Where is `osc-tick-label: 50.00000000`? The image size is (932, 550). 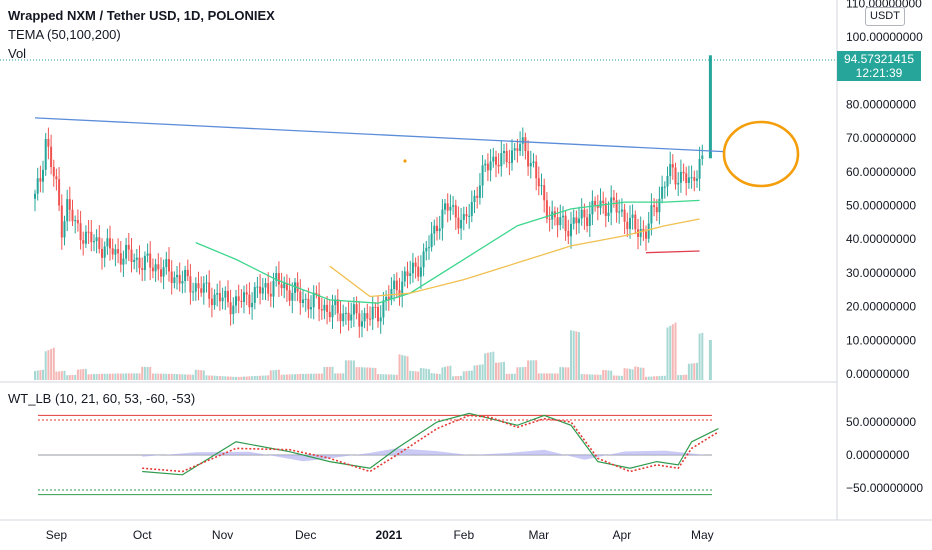 osc-tick-label: 50.00000000 is located at coordinates (881, 422).